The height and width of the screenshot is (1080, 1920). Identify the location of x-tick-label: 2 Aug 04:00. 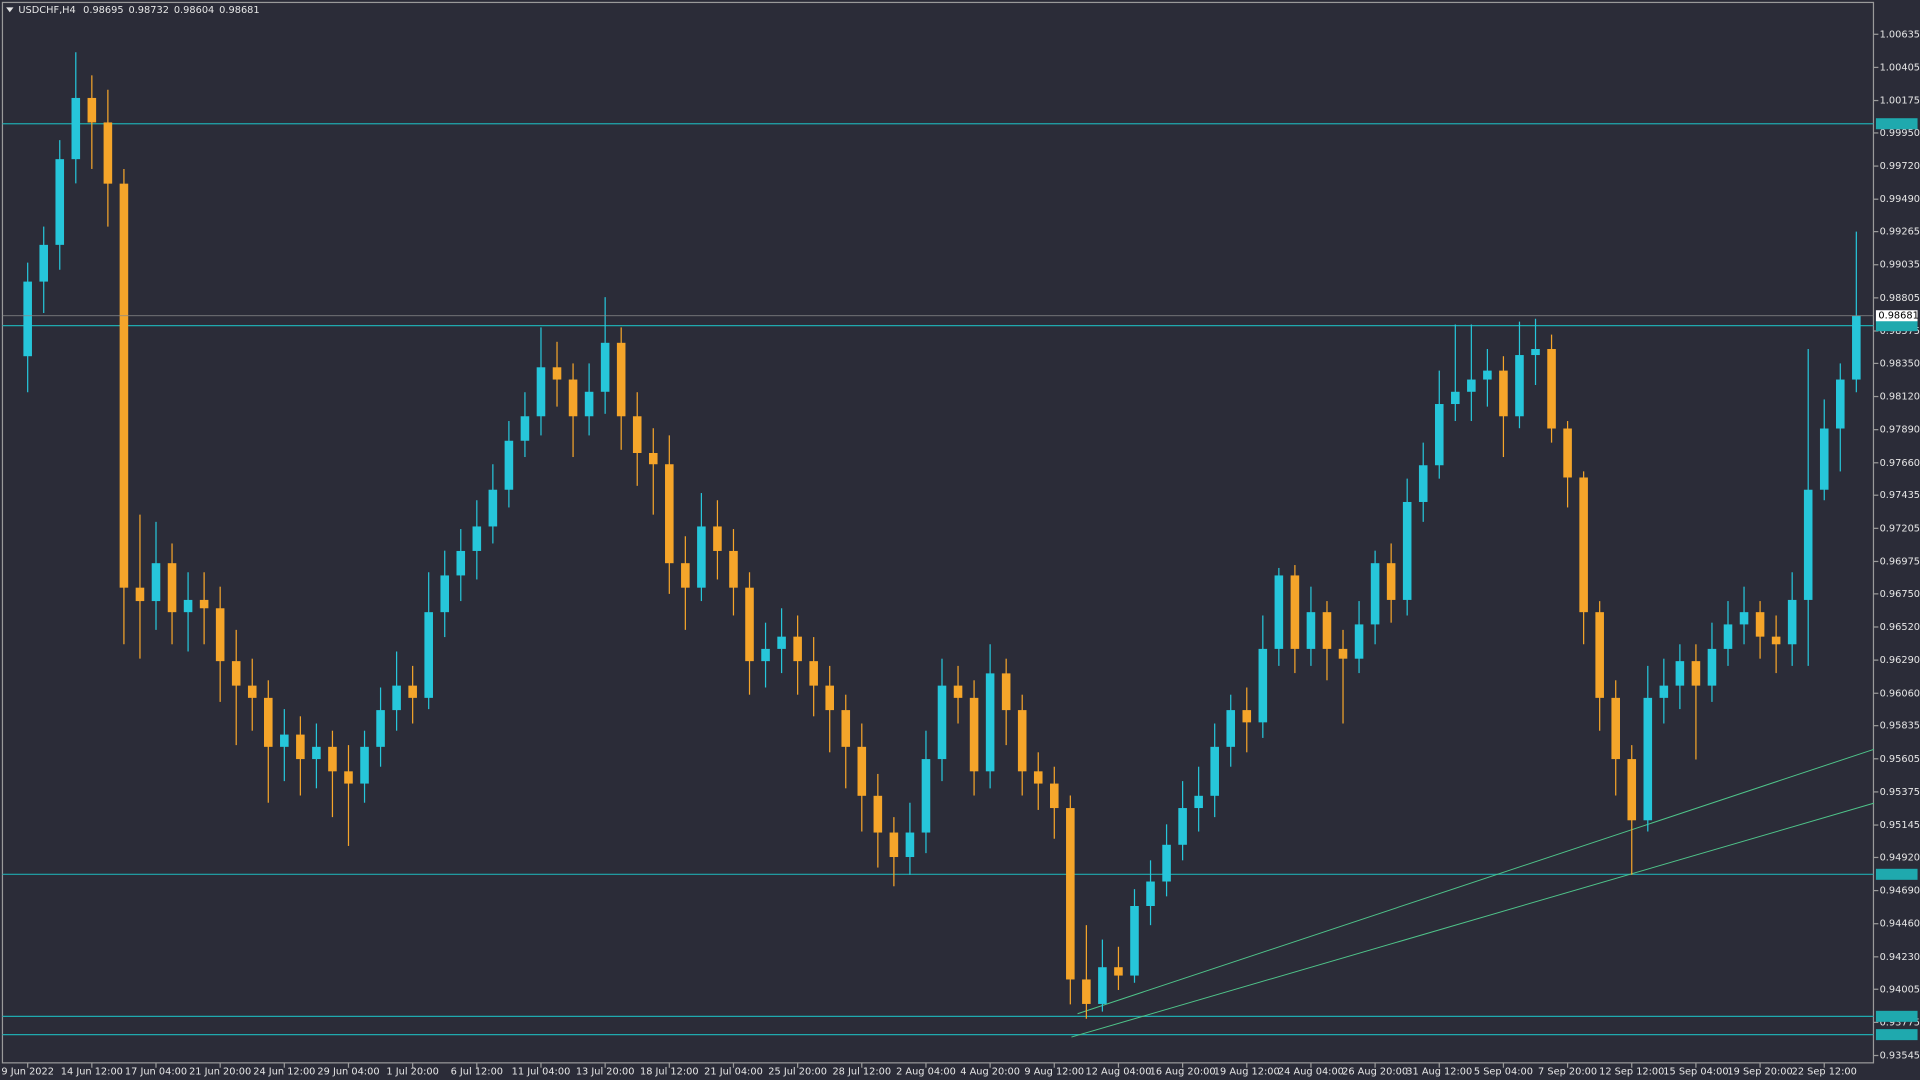
(926, 1071).